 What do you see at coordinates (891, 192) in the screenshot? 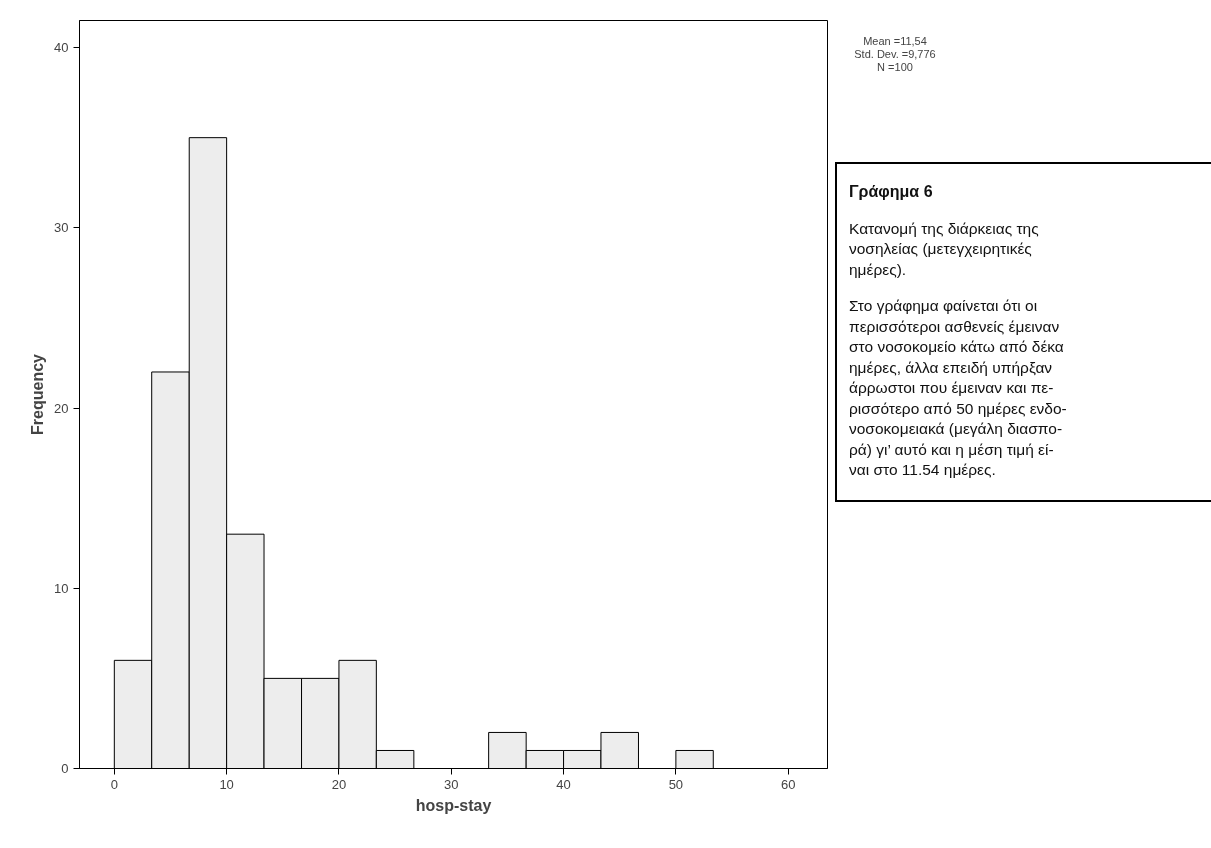
I see `text: Γράφημα 6` at bounding box center [891, 192].